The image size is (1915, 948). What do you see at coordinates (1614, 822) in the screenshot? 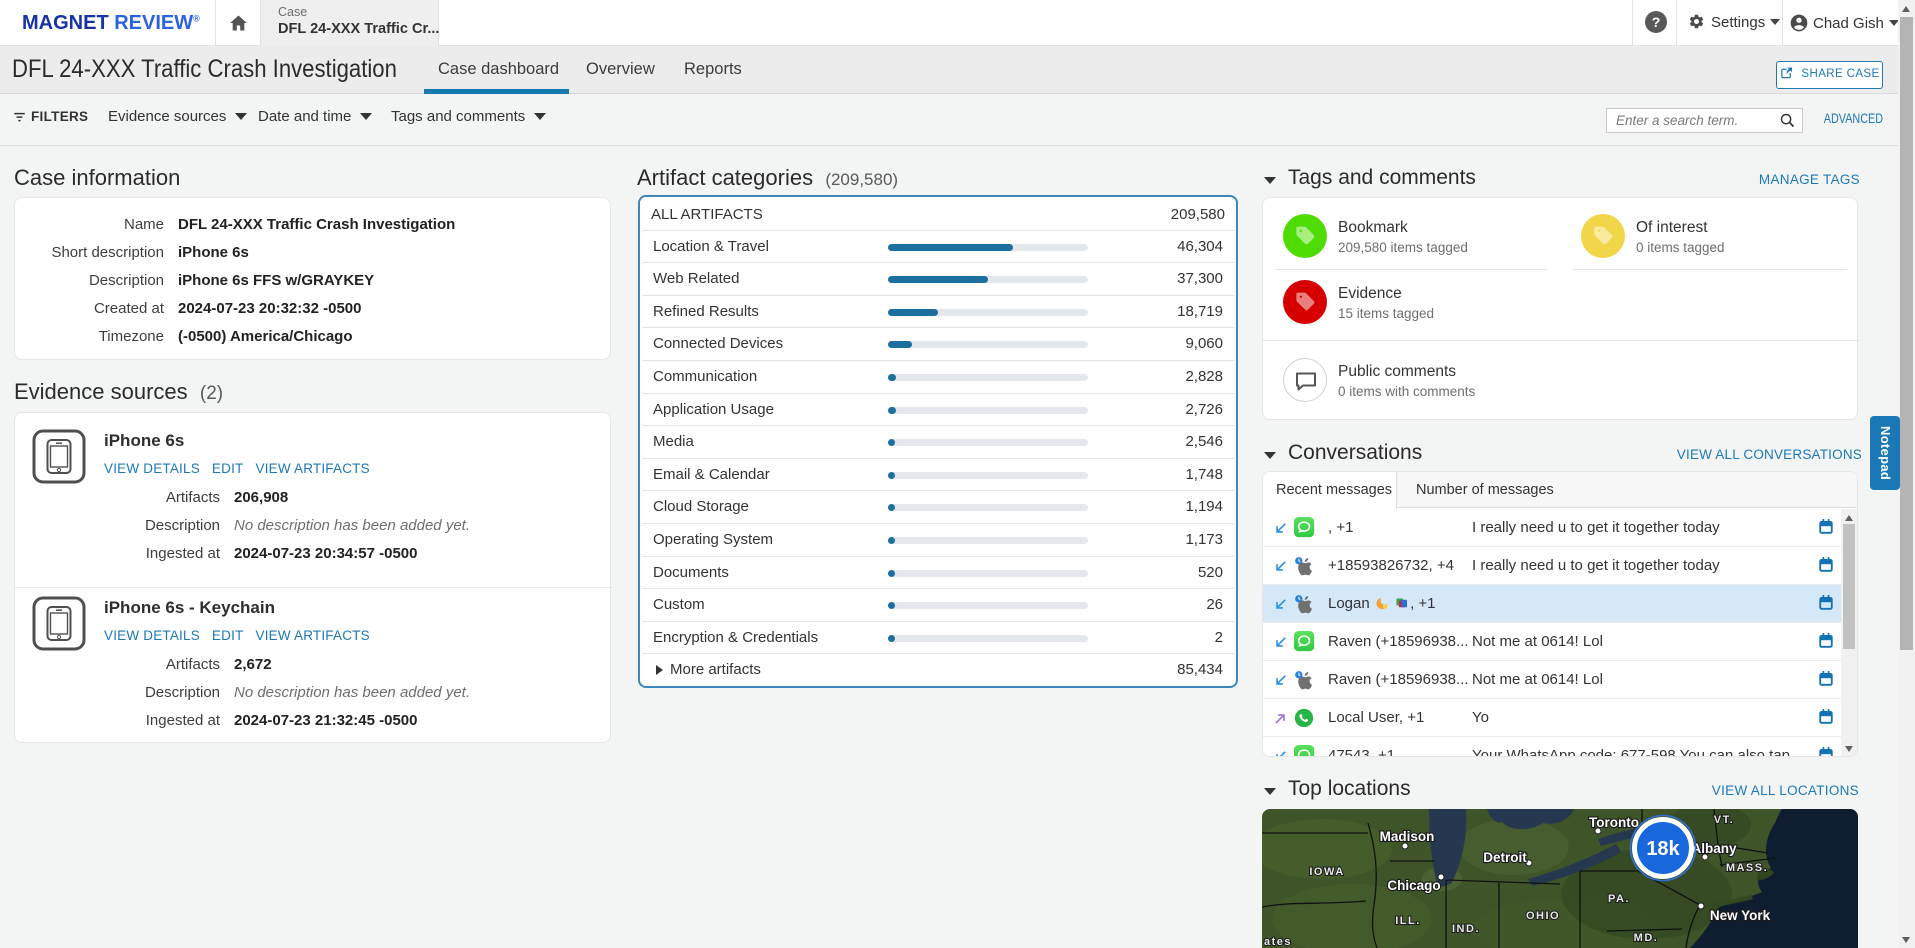
I see `svg-text: Toronto` at bounding box center [1614, 822].